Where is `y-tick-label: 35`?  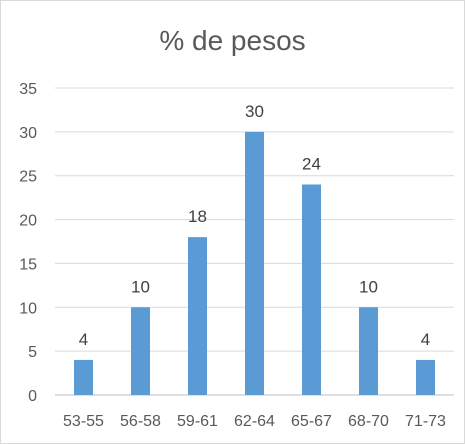 y-tick-label: 35 is located at coordinates (28, 89).